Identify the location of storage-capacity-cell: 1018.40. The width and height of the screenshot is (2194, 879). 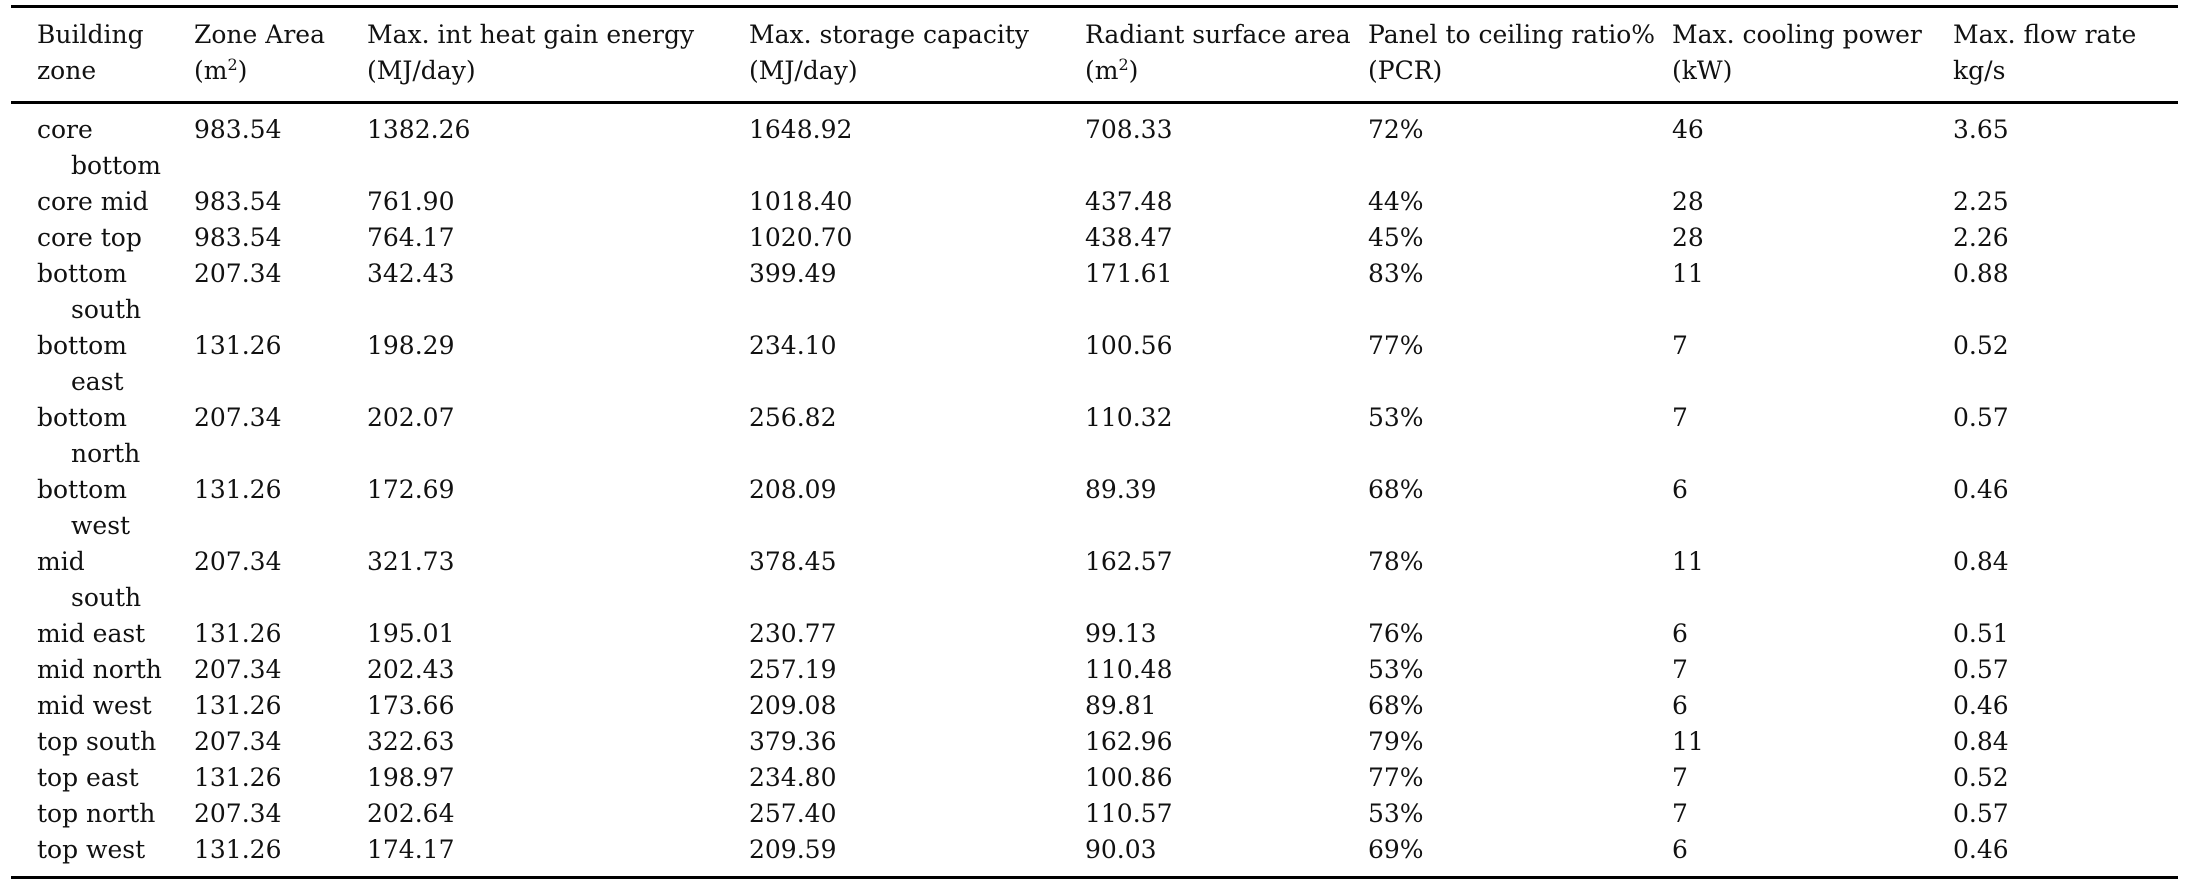
(891, 202).